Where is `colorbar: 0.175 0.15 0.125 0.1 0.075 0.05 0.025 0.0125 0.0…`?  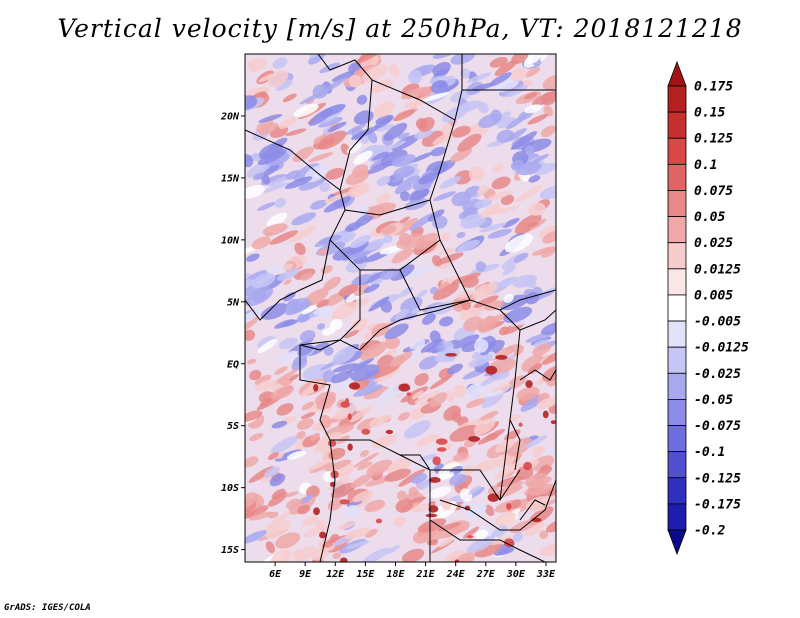 colorbar: 0.175 0.15 0.125 0.1 0.075 0.05 0.025 0.0125 0.0… is located at coordinates (708, 308).